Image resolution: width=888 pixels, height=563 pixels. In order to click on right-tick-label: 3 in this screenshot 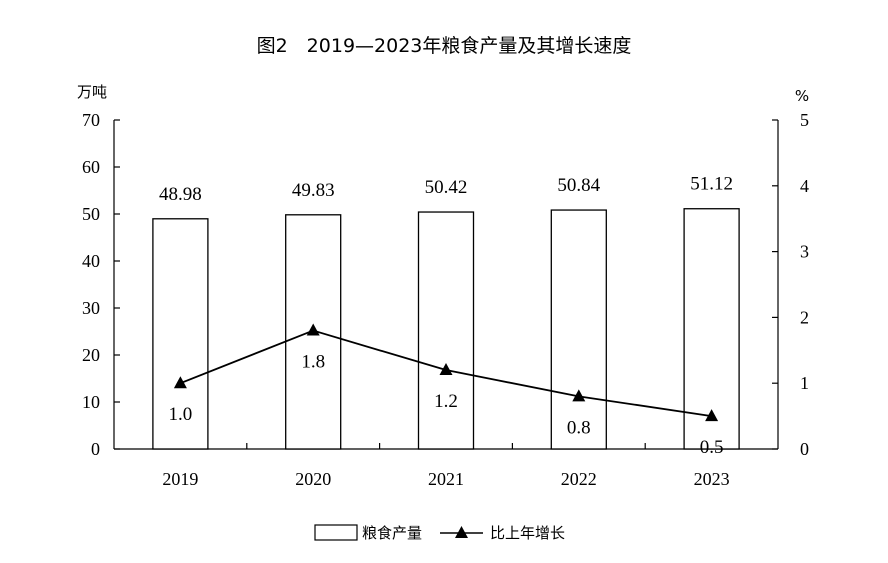, I will do `click(804, 252)`.